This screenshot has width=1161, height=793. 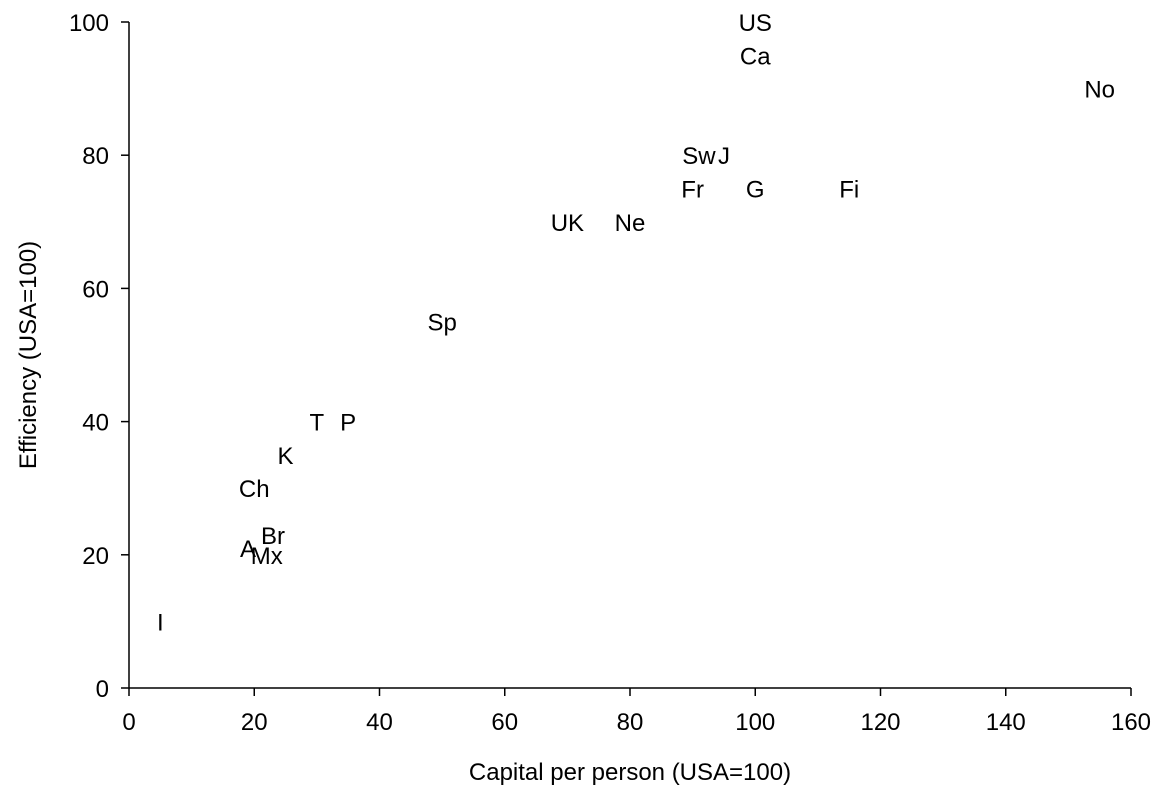 What do you see at coordinates (273, 536) in the screenshot?
I see `data-point-label: Br` at bounding box center [273, 536].